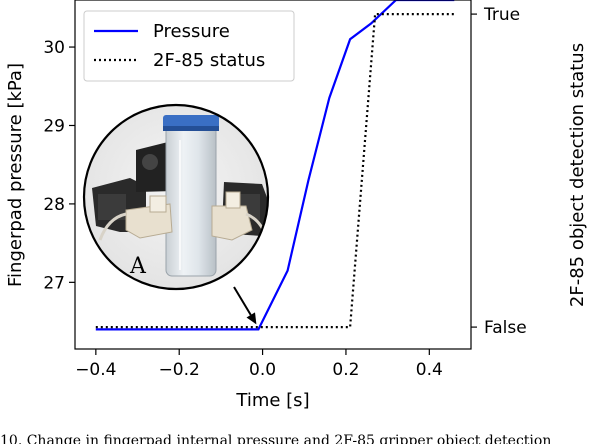 This screenshot has width=604, height=444. I want to click on x-tick-label: 0.2, so click(345, 370).